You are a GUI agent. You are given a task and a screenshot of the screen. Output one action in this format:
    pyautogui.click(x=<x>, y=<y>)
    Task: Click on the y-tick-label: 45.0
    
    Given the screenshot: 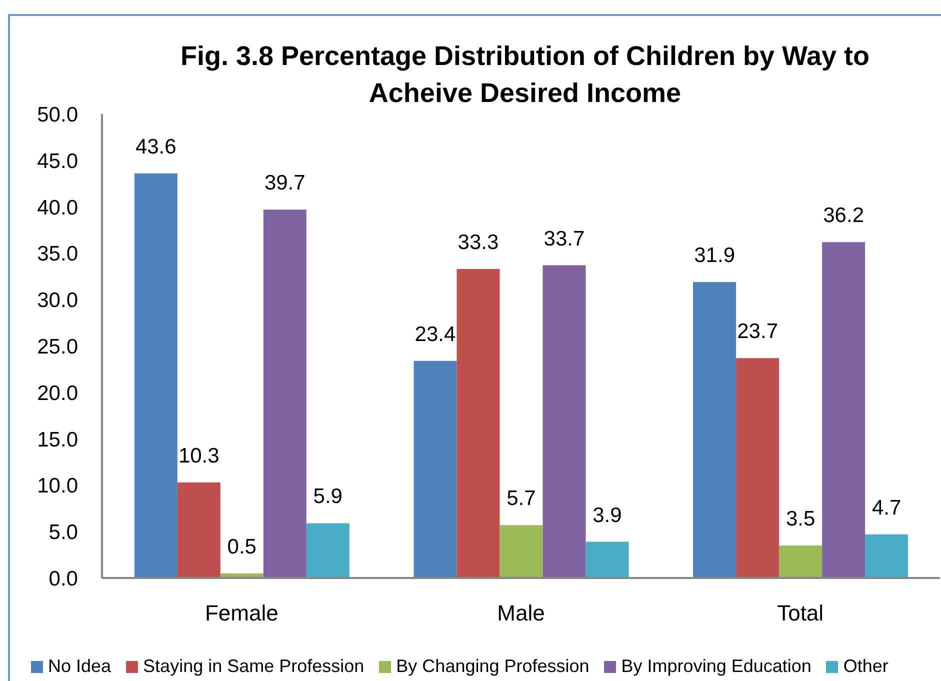 What is the action you would take?
    pyautogui.click(x=57, y=161)
    